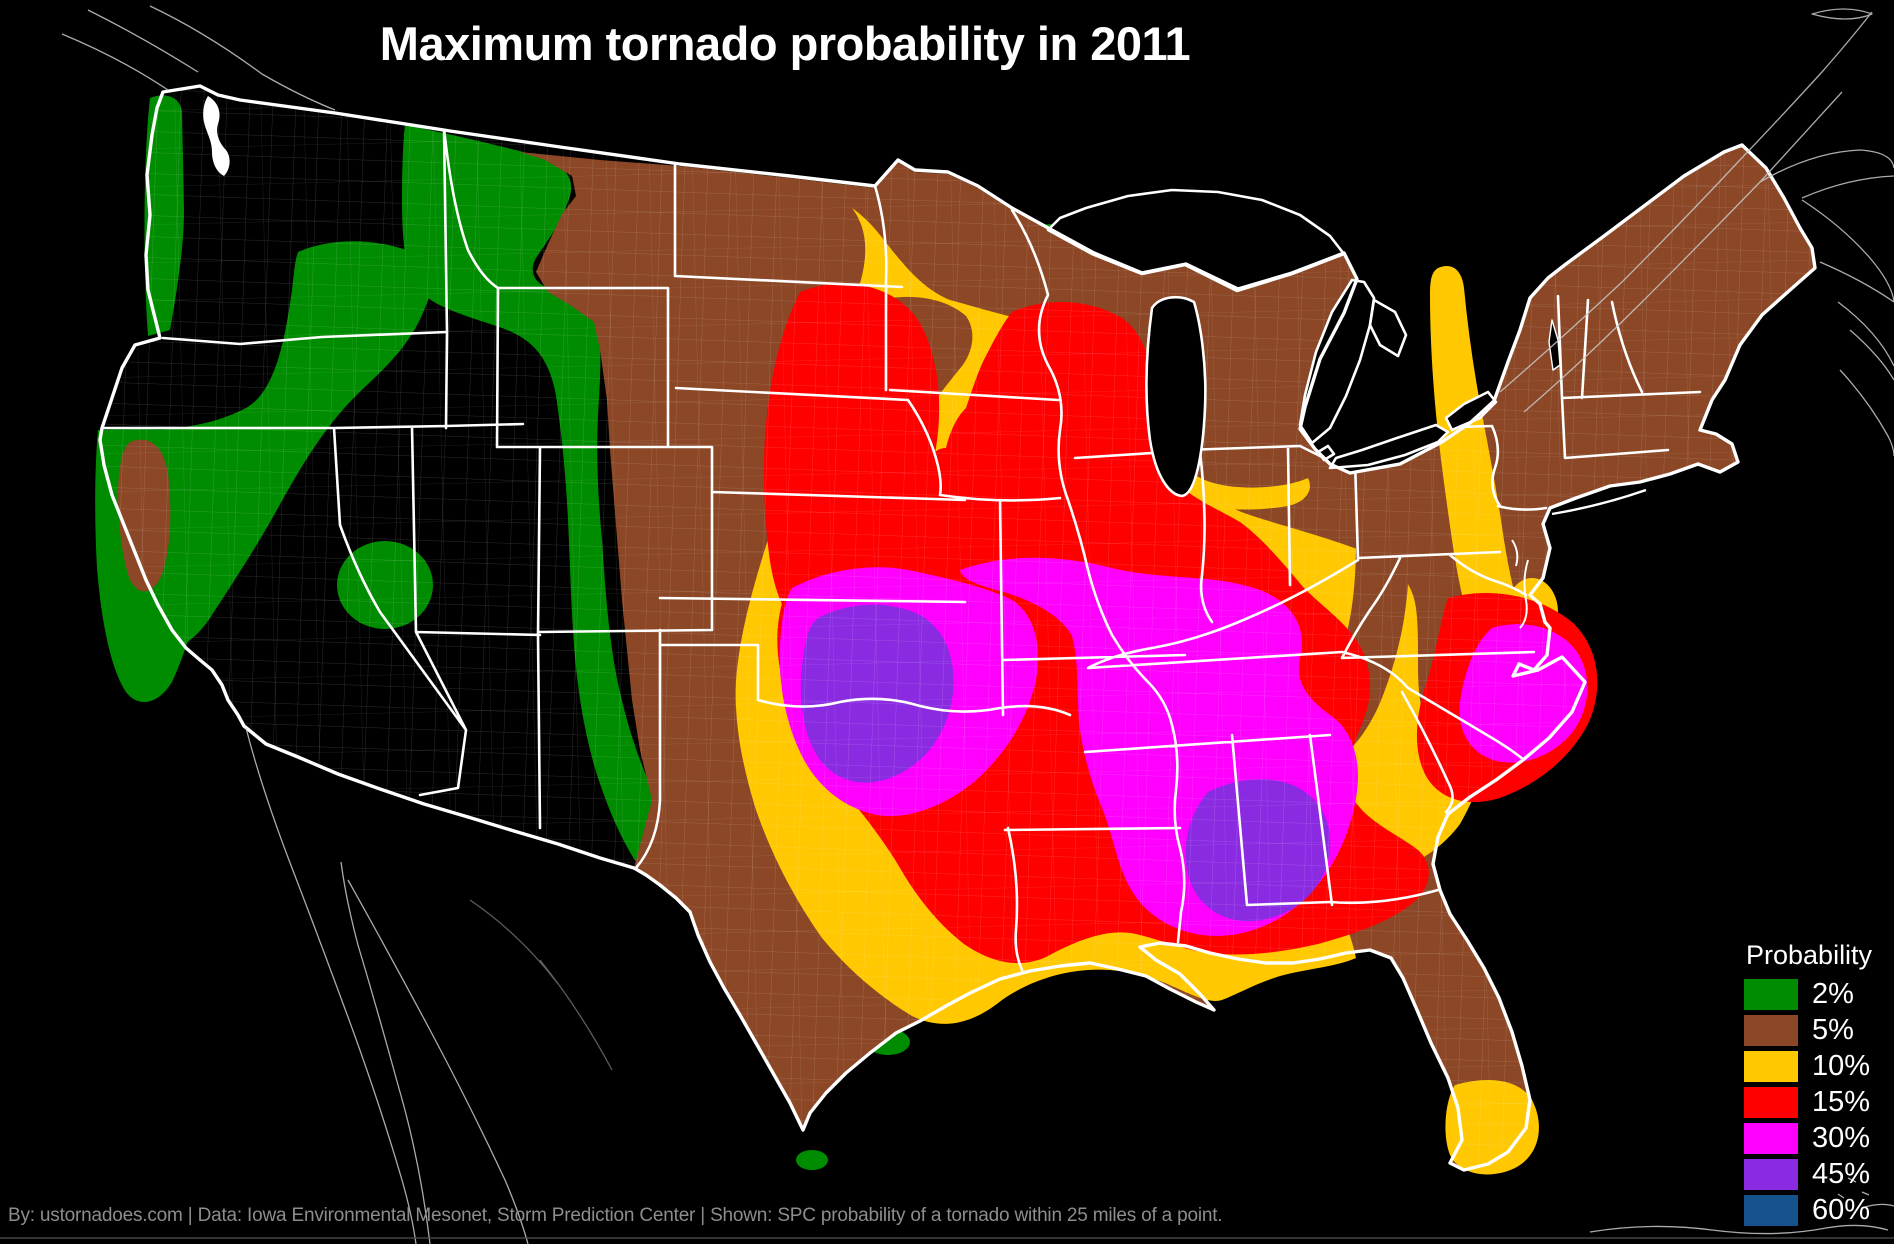 This screenshot has height=1244, width=1894. Describe the element at coordinates (1771, 1174) in the screenshot. I see `legend-swatch-45pct` at that location.